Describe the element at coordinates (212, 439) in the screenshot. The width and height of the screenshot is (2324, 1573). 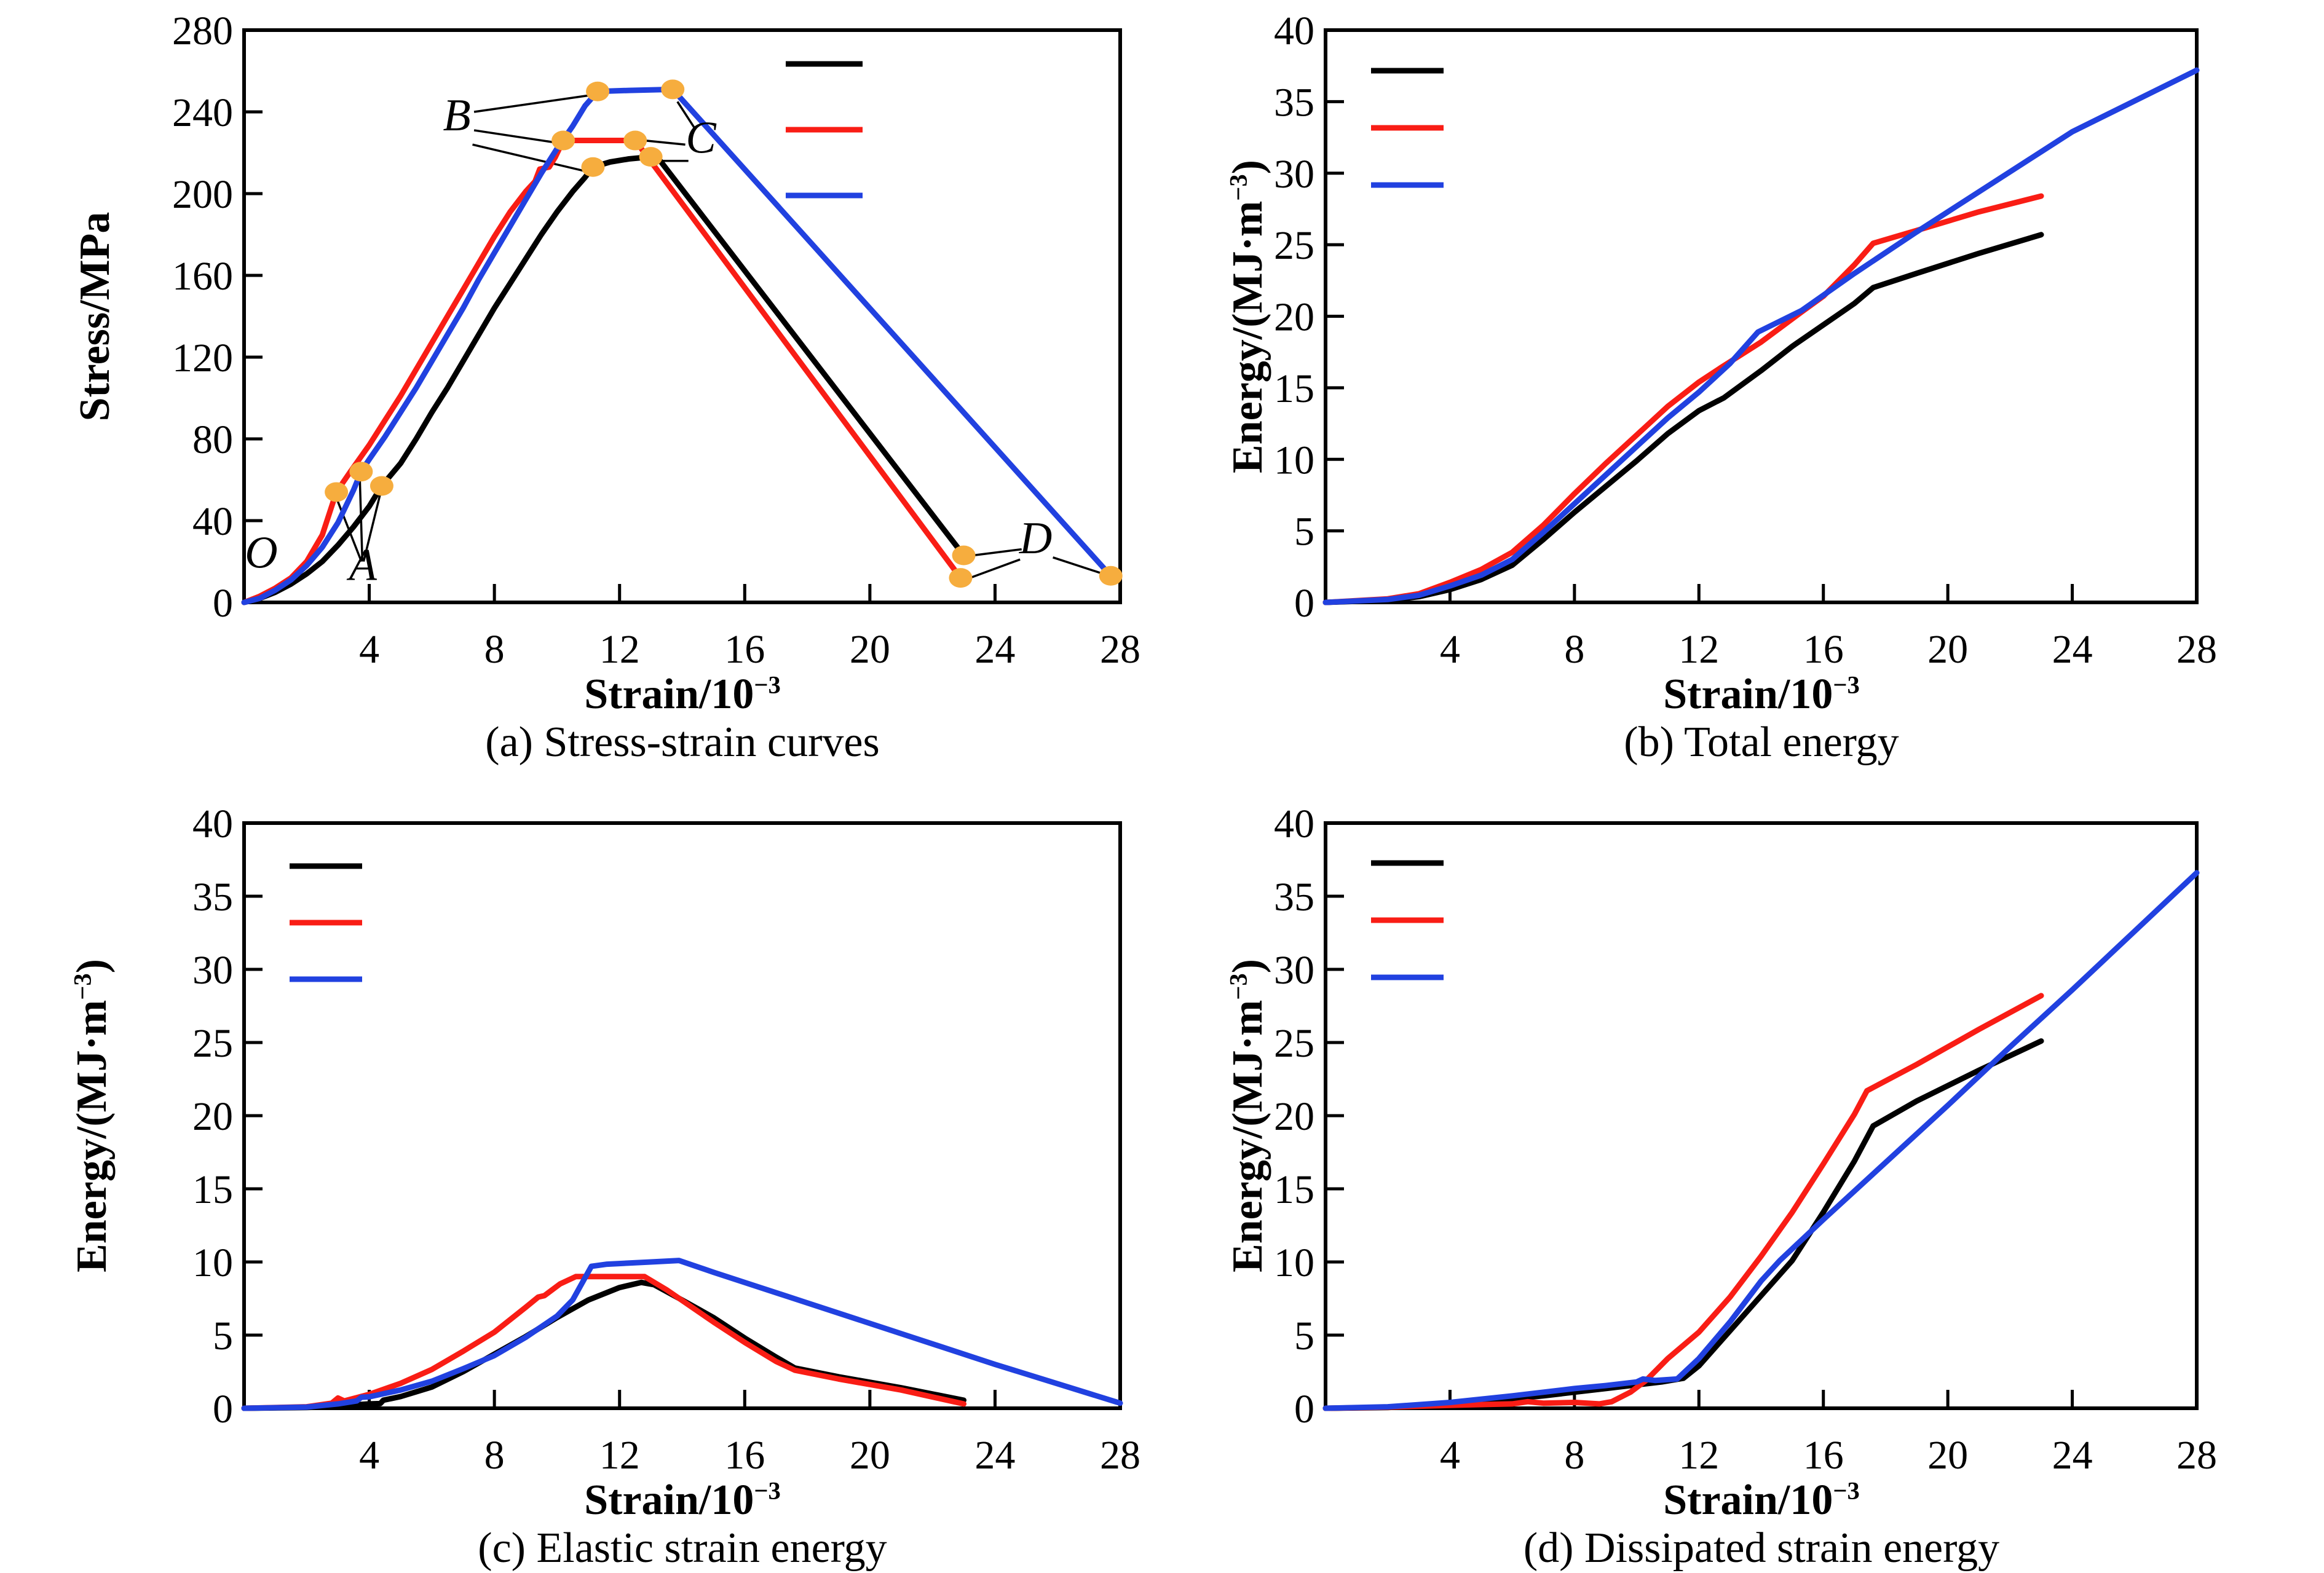
I see `y-tick-label: 80` at that location.